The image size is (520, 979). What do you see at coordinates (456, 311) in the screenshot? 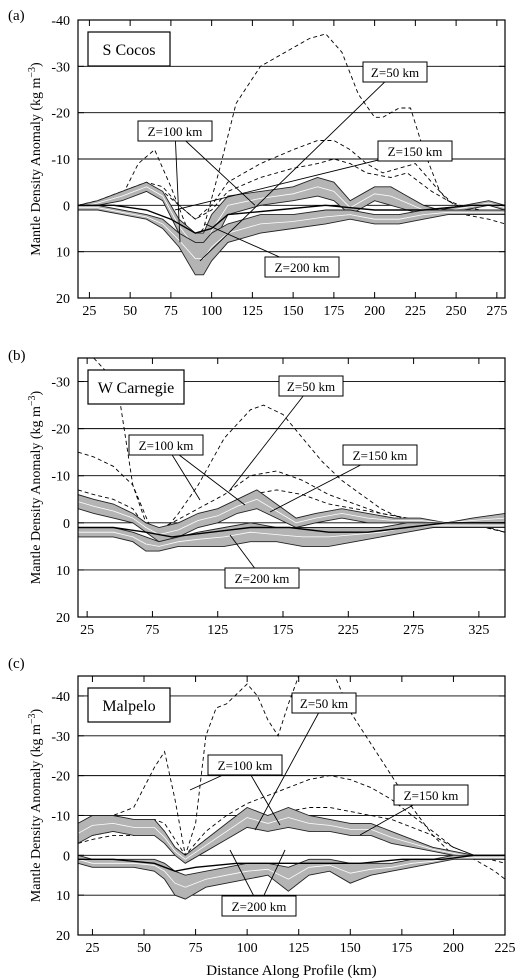
I see `x-tick-label: 250` at bounding box center [456, 311].